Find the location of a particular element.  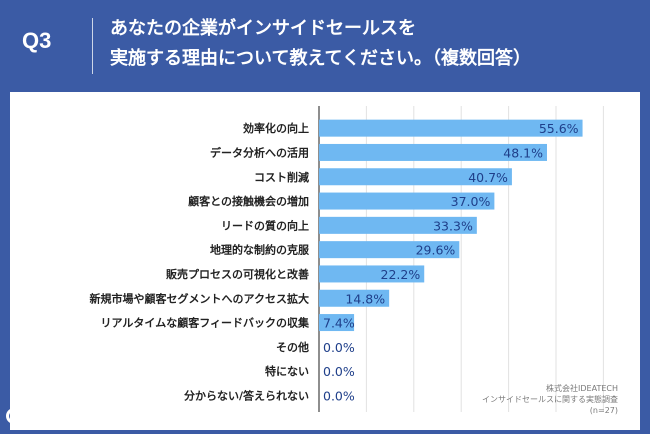

category-label: 分からない/答えられない is located at coordinates (246, 395).